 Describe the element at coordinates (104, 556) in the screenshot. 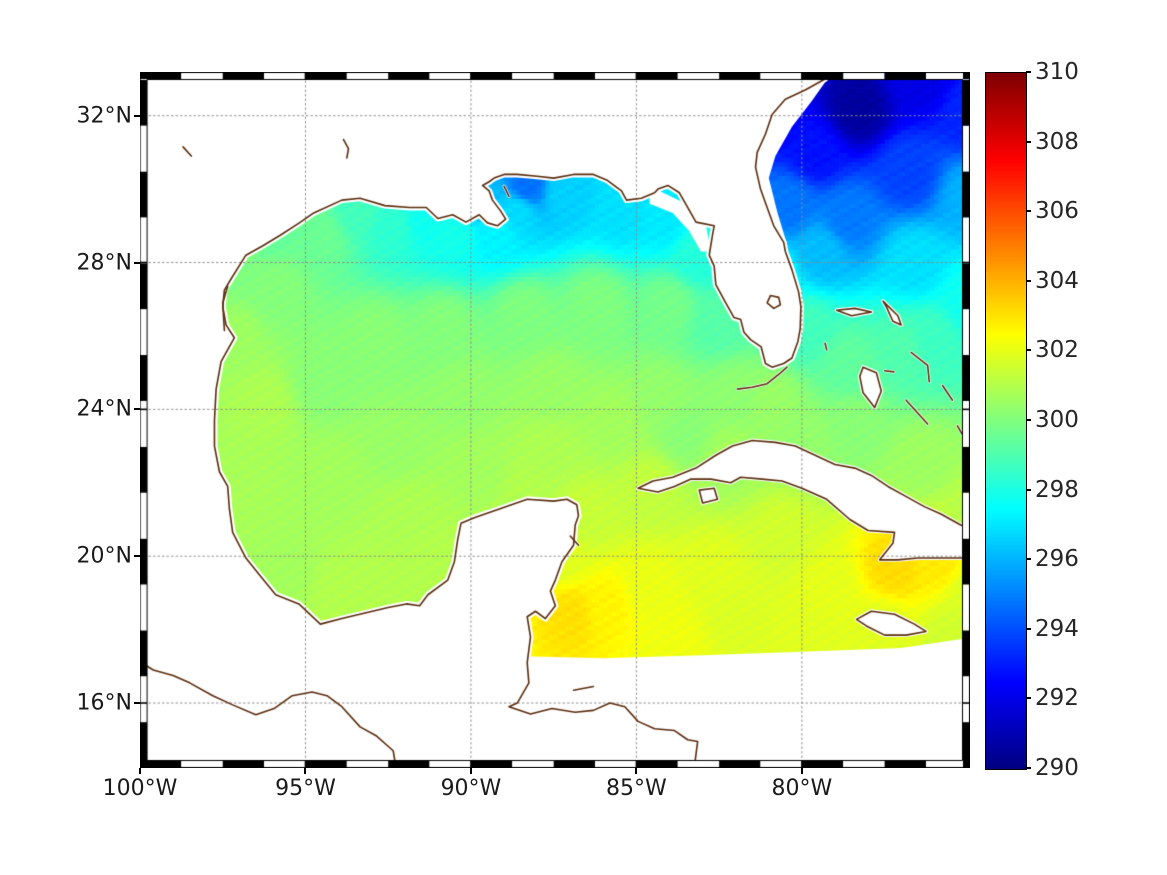

I see `y-tick-label: 20°N` at that location.